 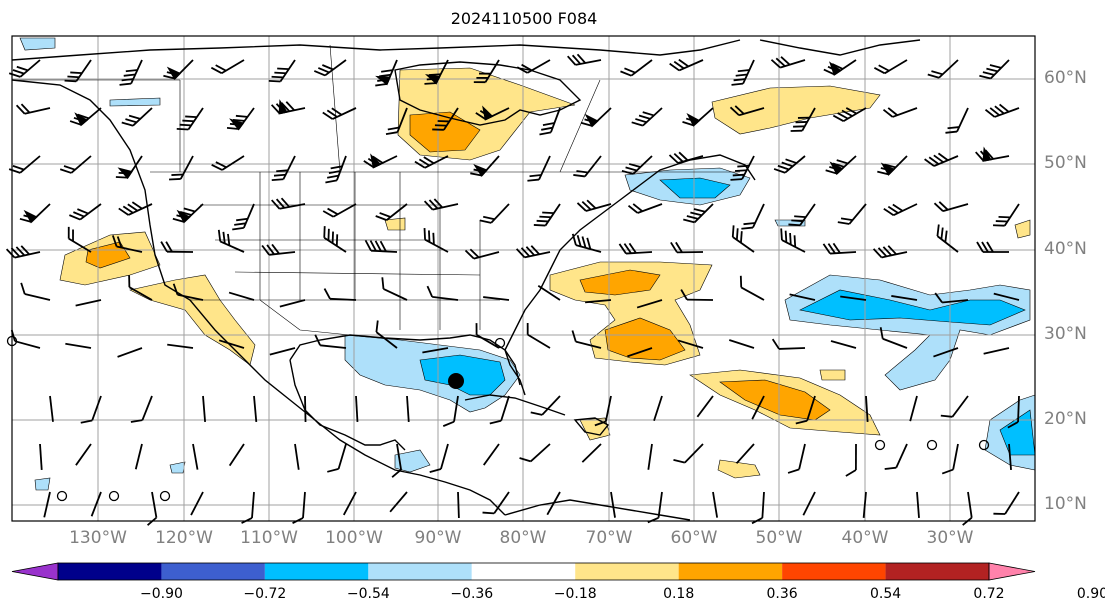 I want to click on coast-east-us, so click(x=630, y=252).